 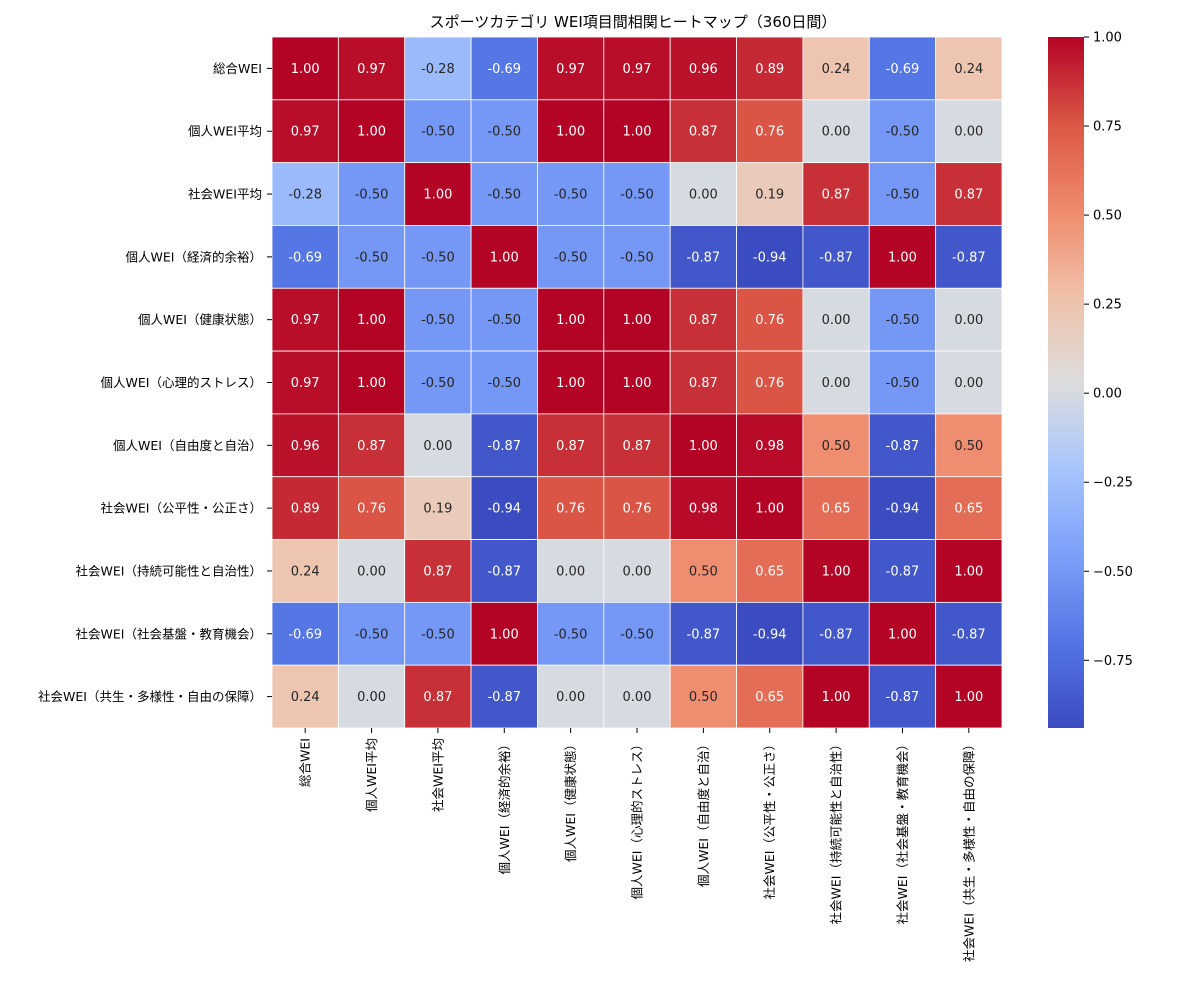 I want to click on column-label: 個人WEI（自由度と自治）, so click(x=703, y=812).